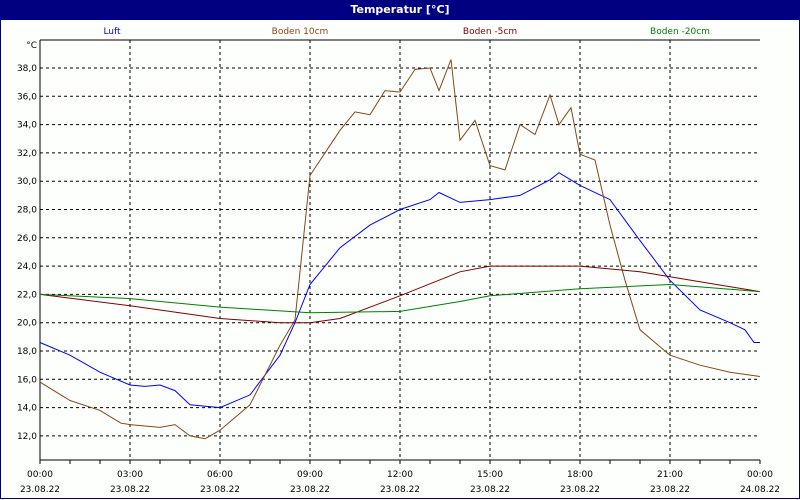 This screenshot has height=500, width=800. I want to click on x-tick-date: 24.08.22, so click(760, 490).